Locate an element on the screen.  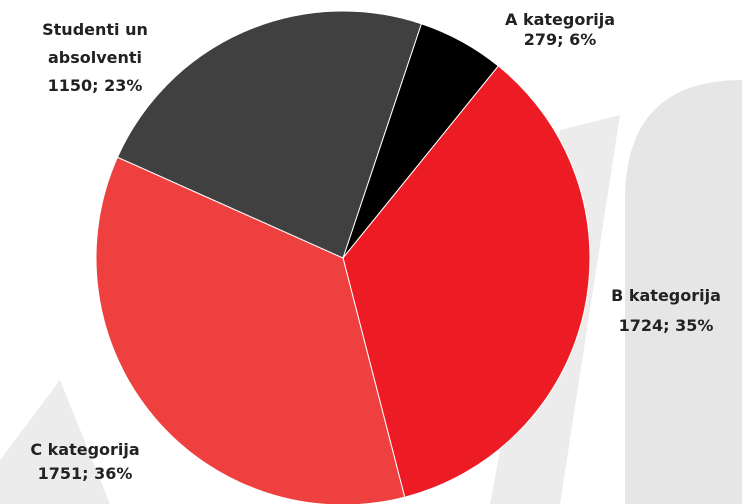
value-label: 1150; 23% is located at coordinates (95, 85).